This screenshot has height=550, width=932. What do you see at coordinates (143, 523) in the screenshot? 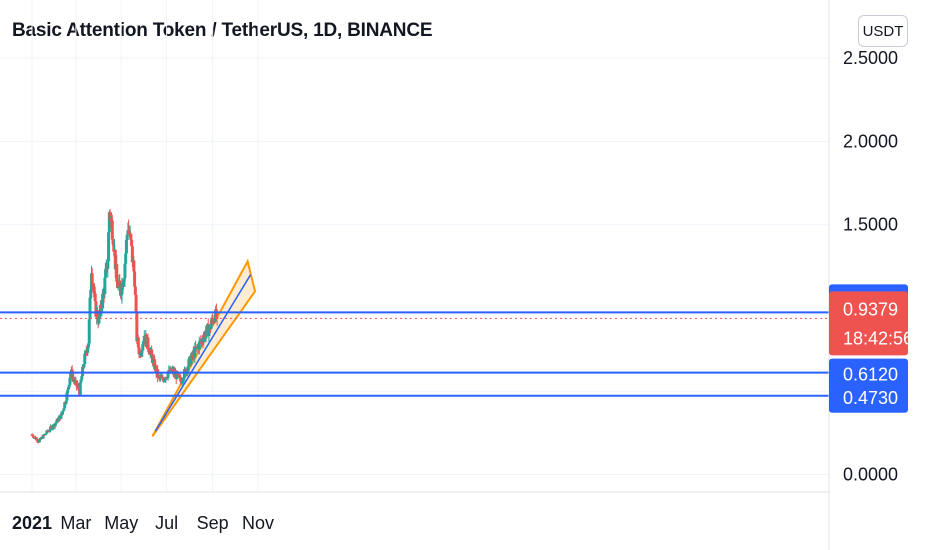
I see `time-axis: 2021 Mar May Jul Sep Nov` at bounding box center [143, 523].